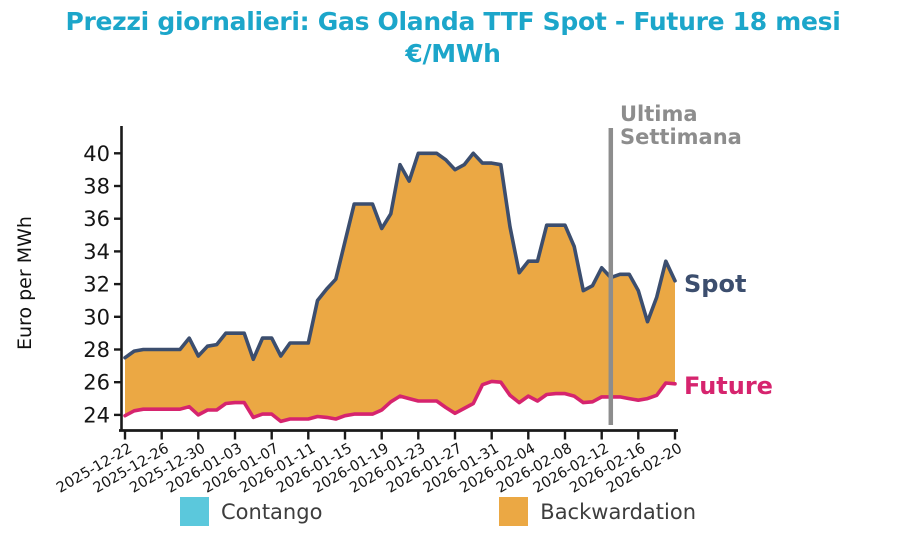 The image size is (906, 547). What do you see at coordinates (96, 219) in the screenshot?
I see `svg-text: 36` at bounding box center [96, 219].